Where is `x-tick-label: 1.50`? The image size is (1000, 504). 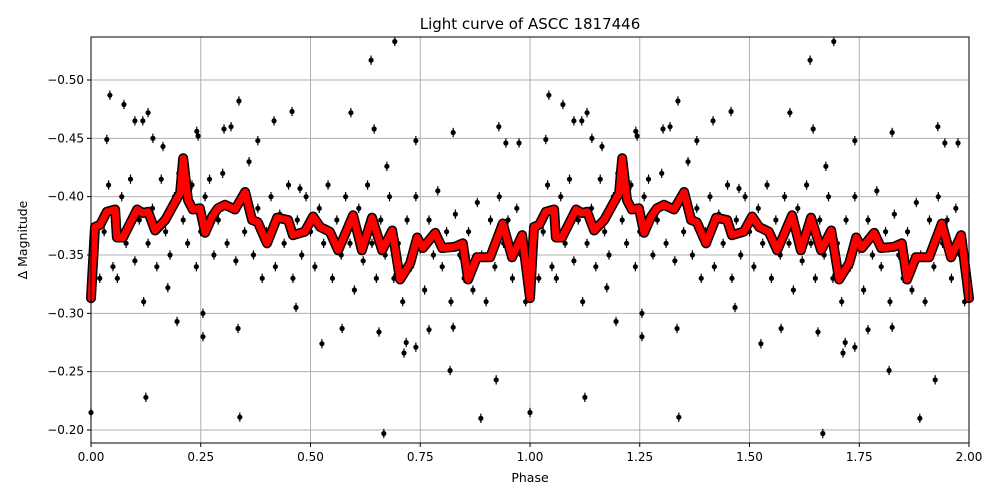 x-tick-label: 1.50 is located at coordinates (749, 457).